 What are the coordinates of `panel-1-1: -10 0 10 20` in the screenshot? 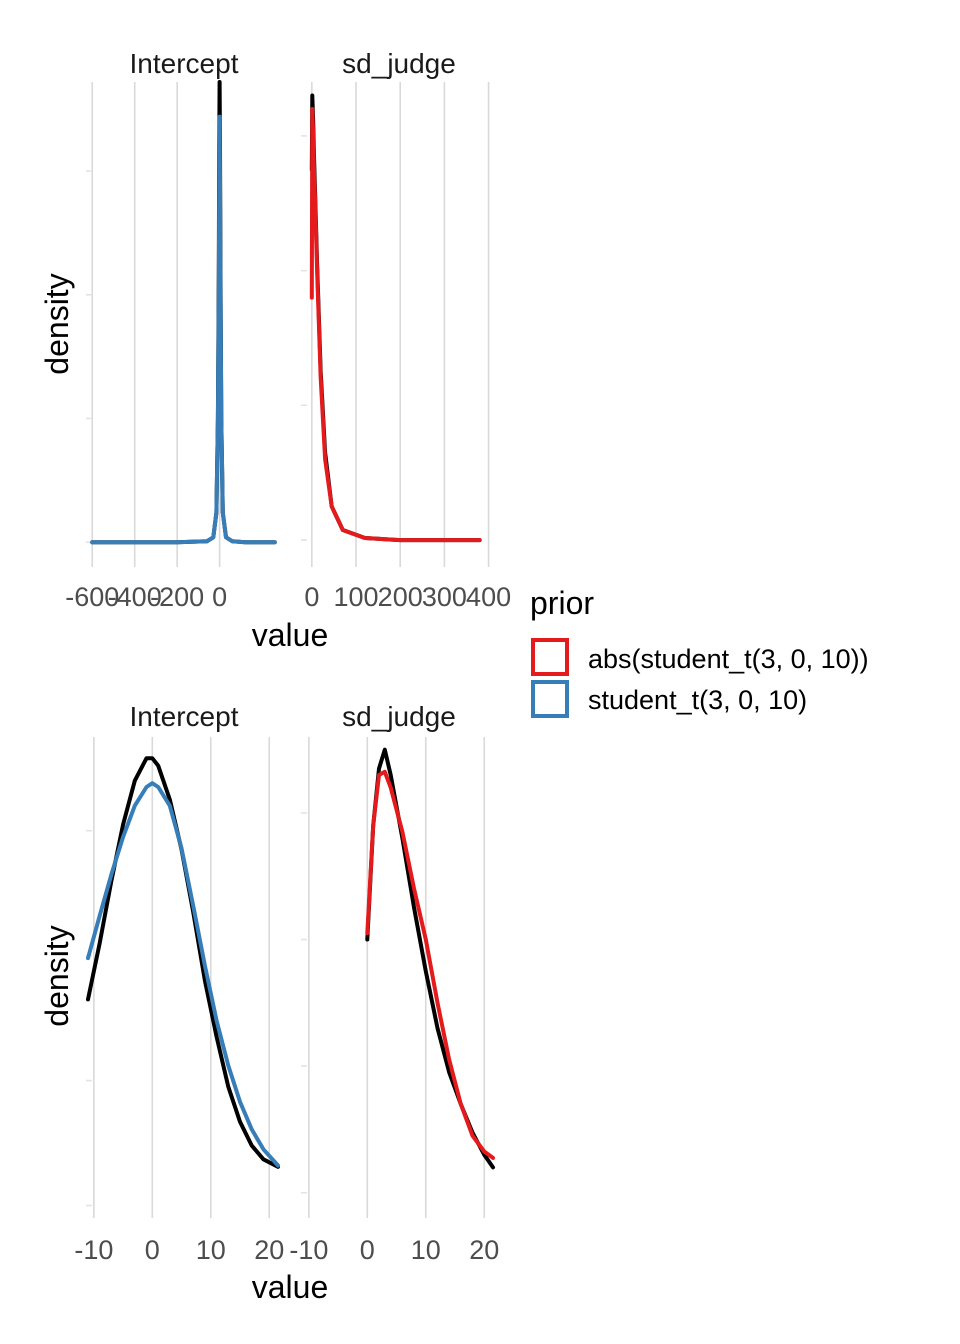 It's located at (394, 1001).